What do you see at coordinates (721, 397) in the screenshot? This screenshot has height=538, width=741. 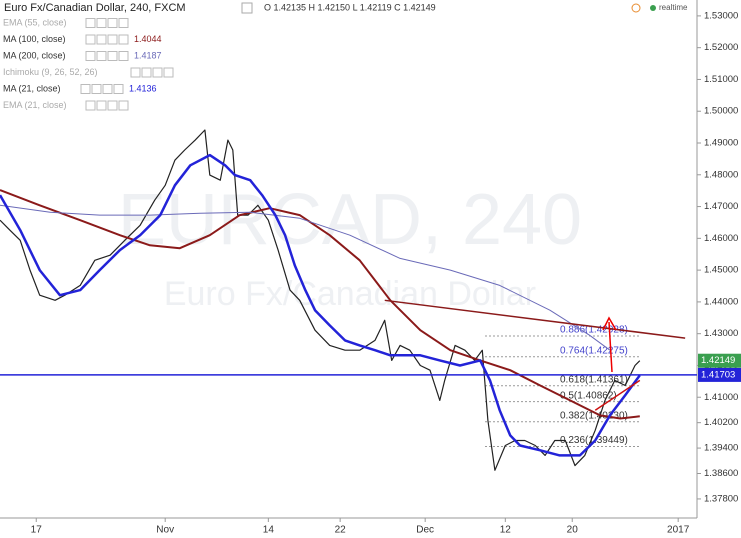 I see `y-tick-label: 1.41000` at bounding box center [721, 397].